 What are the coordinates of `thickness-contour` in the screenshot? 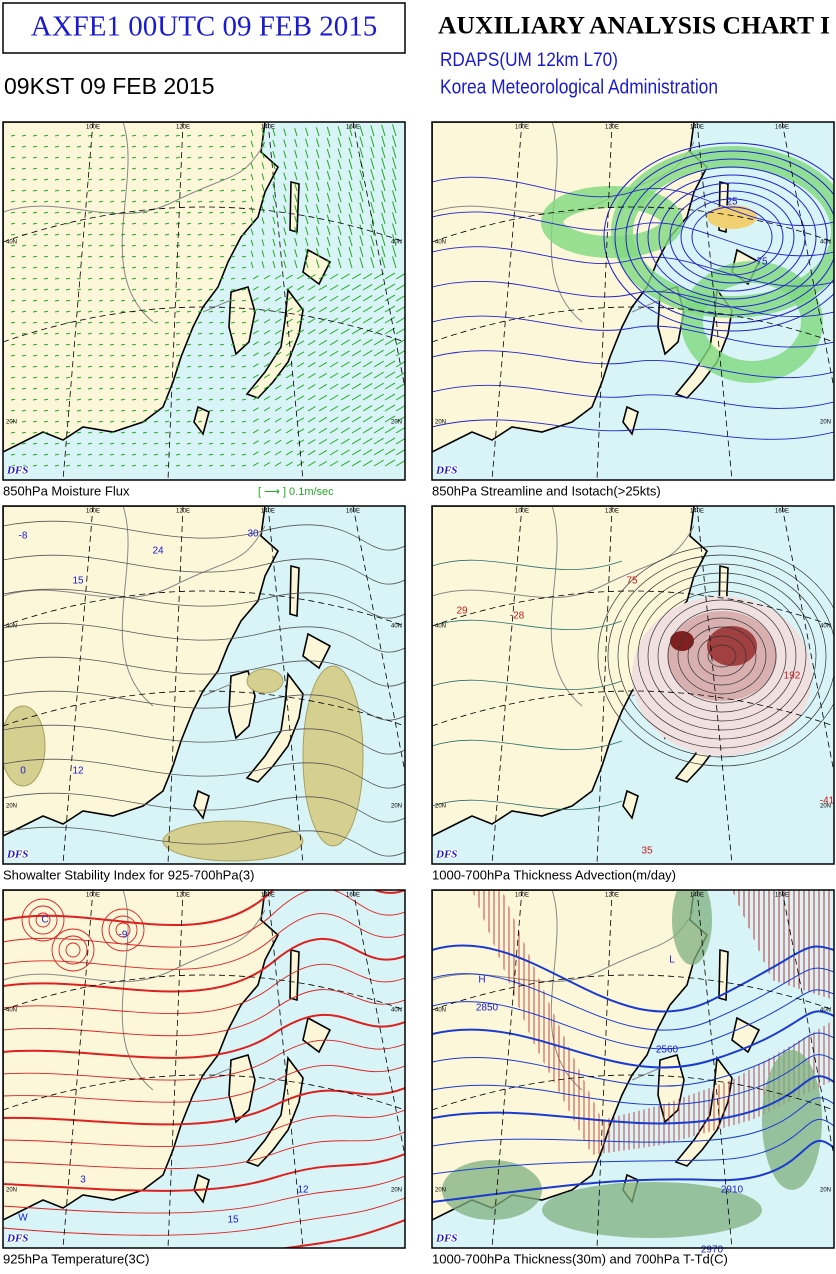 It's located at (633, 1019).